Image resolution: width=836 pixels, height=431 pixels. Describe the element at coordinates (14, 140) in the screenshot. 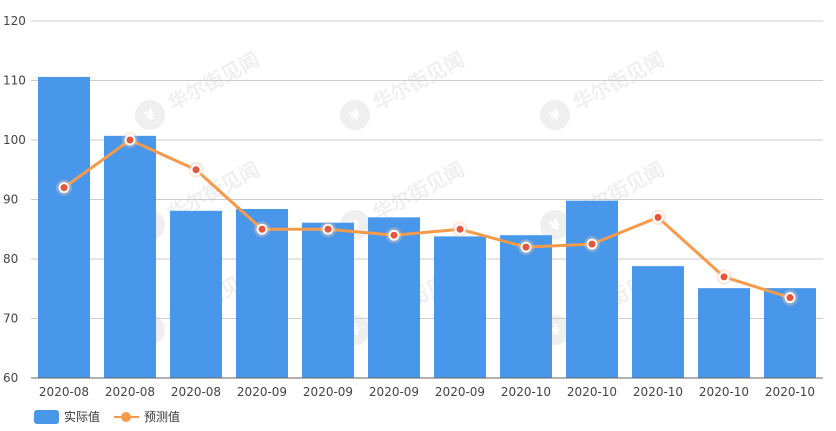

I see `y-tick-label: 100` at that location.